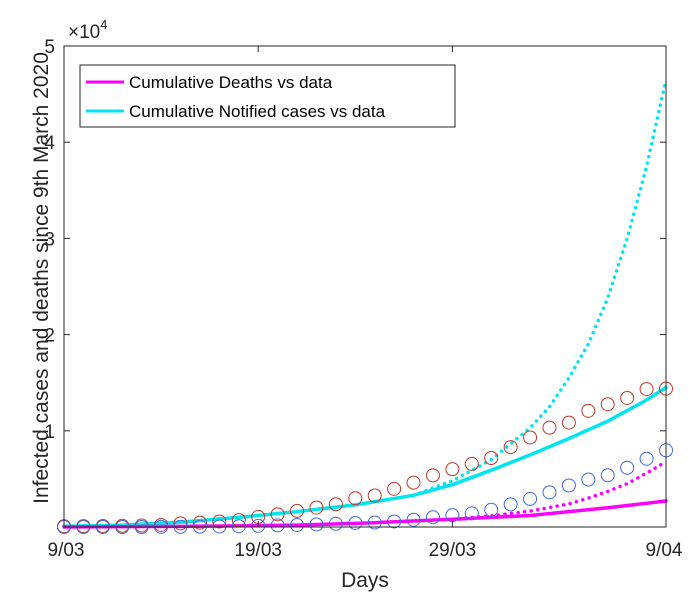 Image resolution: width=691 pixels, height=595 pixels. What do you see at coordinates (49, 336) in the screenshot?
I see `y-tick-label-1: 2` at bounding box center [49, 336].